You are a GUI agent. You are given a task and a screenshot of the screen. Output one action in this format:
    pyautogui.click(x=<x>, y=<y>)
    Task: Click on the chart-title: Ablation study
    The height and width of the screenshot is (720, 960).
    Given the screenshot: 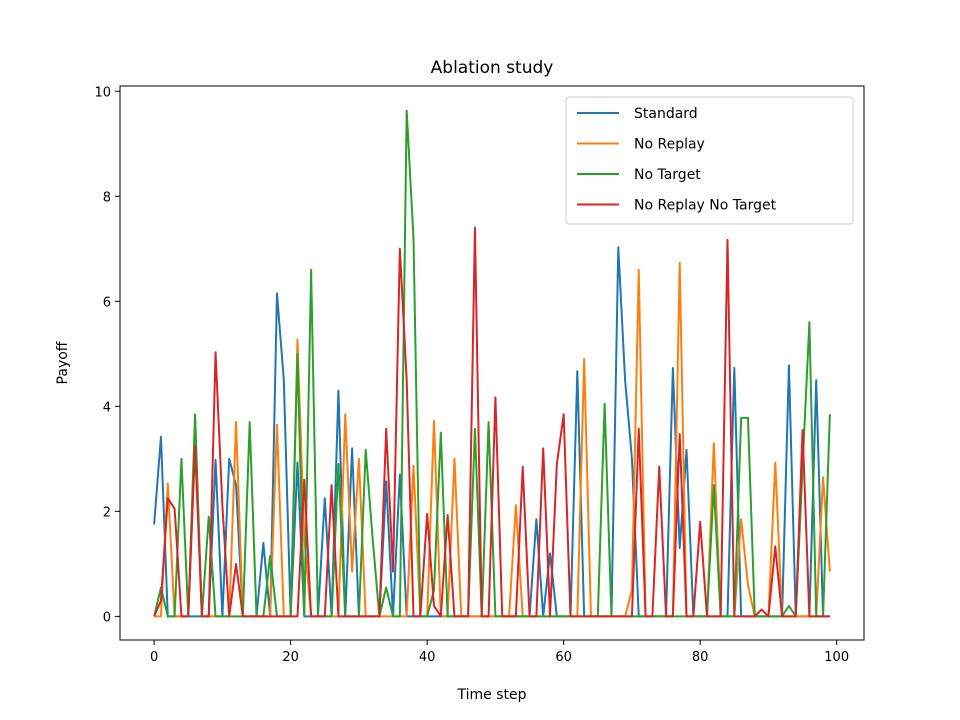 What is the action you would take?
    pyautogui.click(x=492, y=68)
    